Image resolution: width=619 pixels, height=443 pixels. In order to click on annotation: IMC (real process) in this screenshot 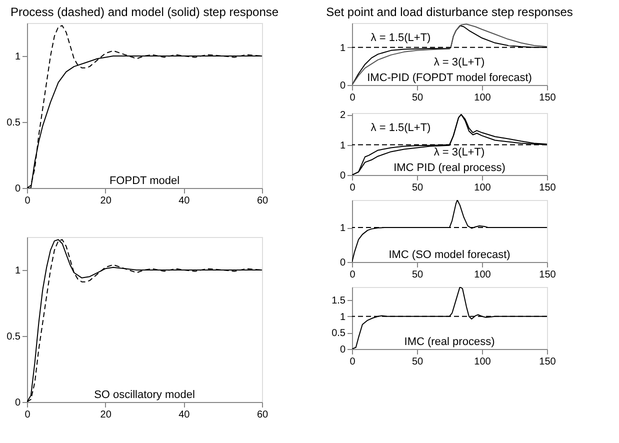, I will do `click(449, 342)`.